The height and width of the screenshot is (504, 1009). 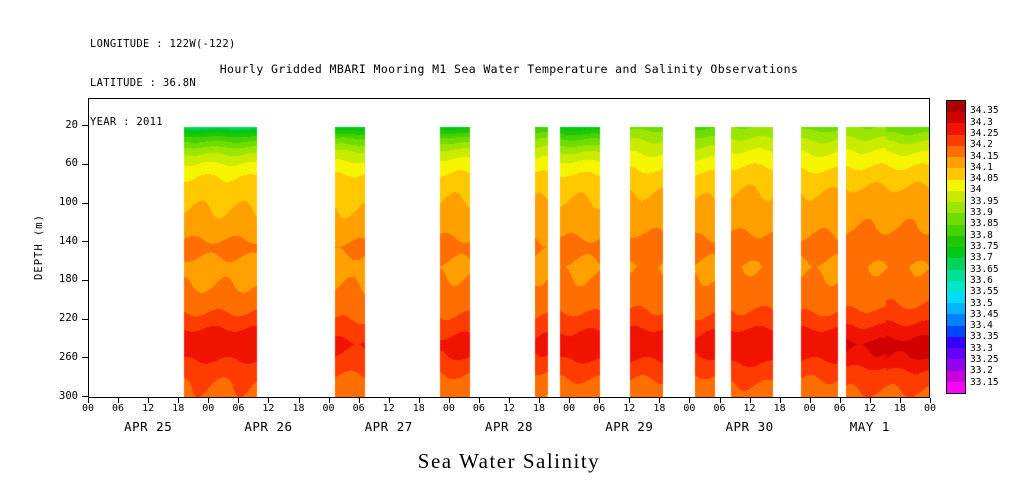 What do you see at coordinates (984, 360) in the screenshot?
I see `colorbar-tick-label: 33.25` at bounding box center [984, 360].